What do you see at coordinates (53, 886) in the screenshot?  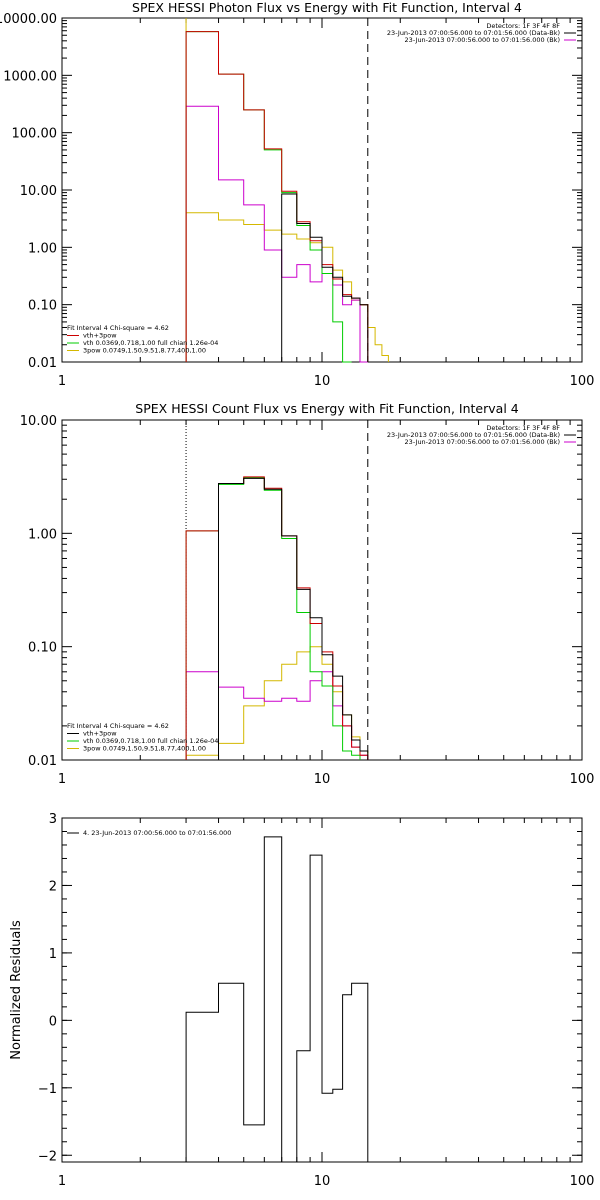 I see `y-tick-label: 2` at bounding box center [53, 886].